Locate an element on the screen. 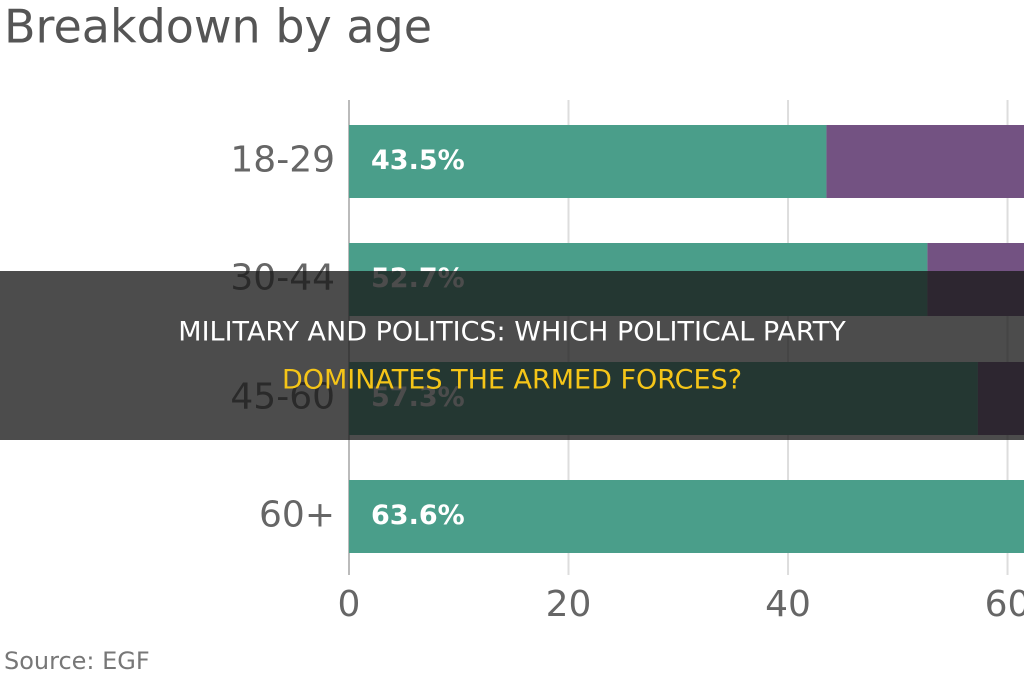 This screenshot has height=680, width=1024. value-label: 43.5% is located at coordinates (418, 160).